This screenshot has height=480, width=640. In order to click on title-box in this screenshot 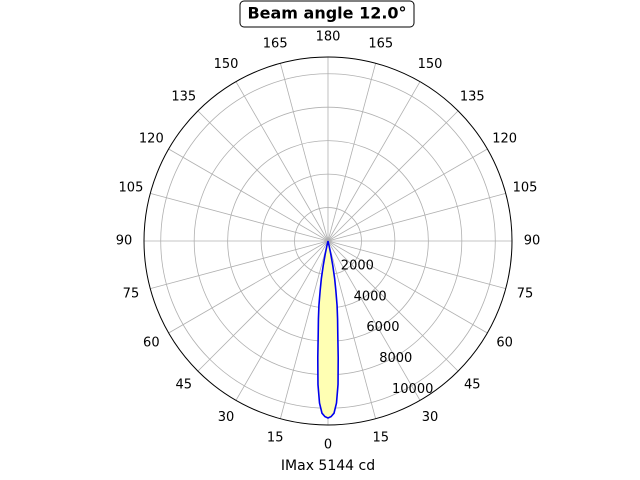, I will do `click(327, 14)`.